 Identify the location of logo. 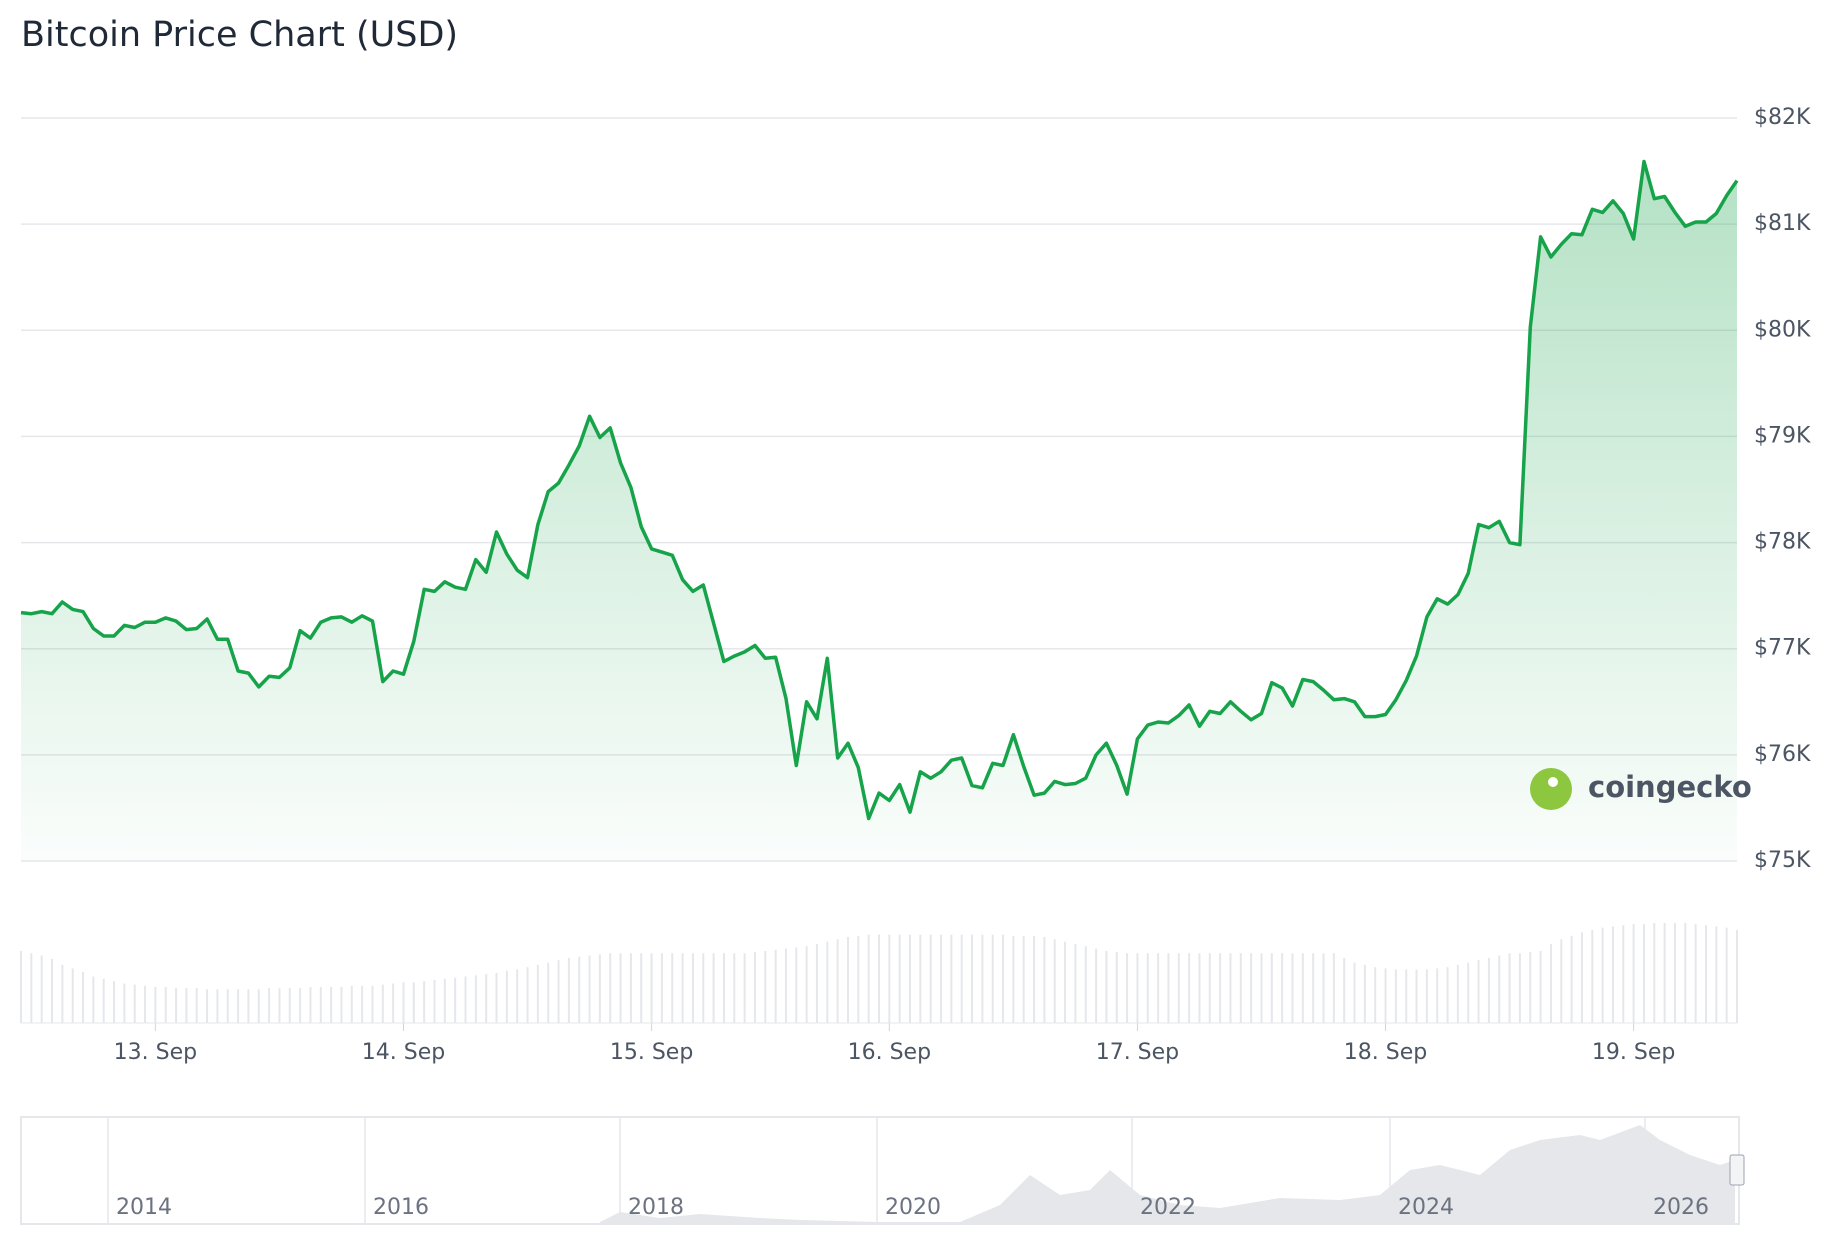
(1551, 789).